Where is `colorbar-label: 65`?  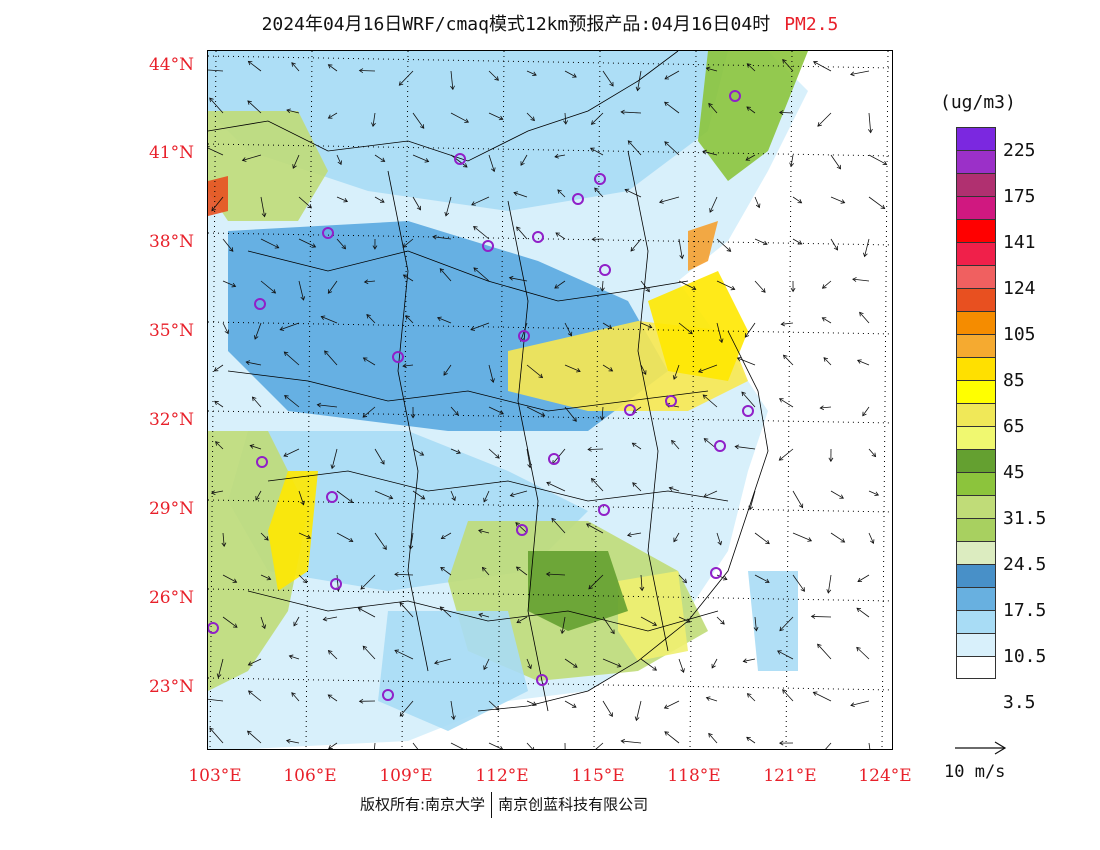
colorbar-label: 65 is located at coordinates (1014, 426).